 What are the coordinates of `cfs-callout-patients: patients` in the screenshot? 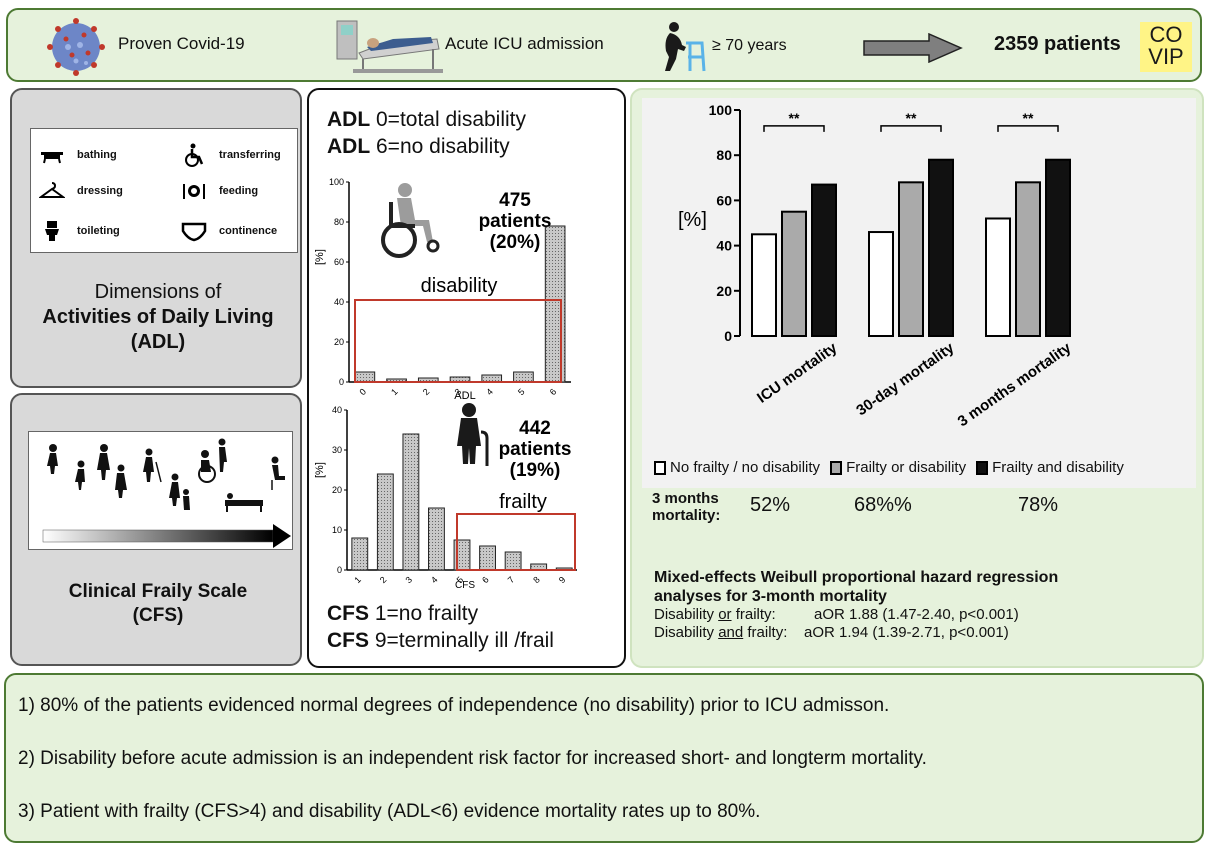 It's located at (535, 449).